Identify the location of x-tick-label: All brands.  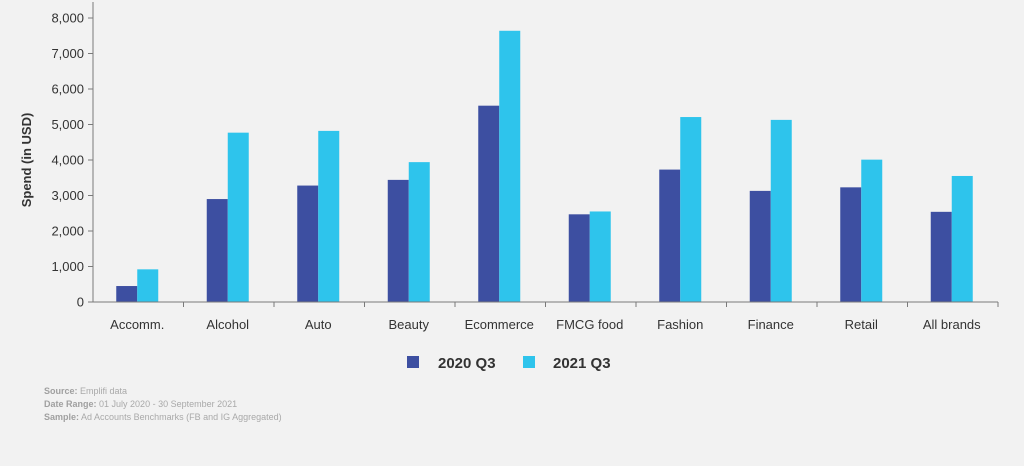
(952, 324).